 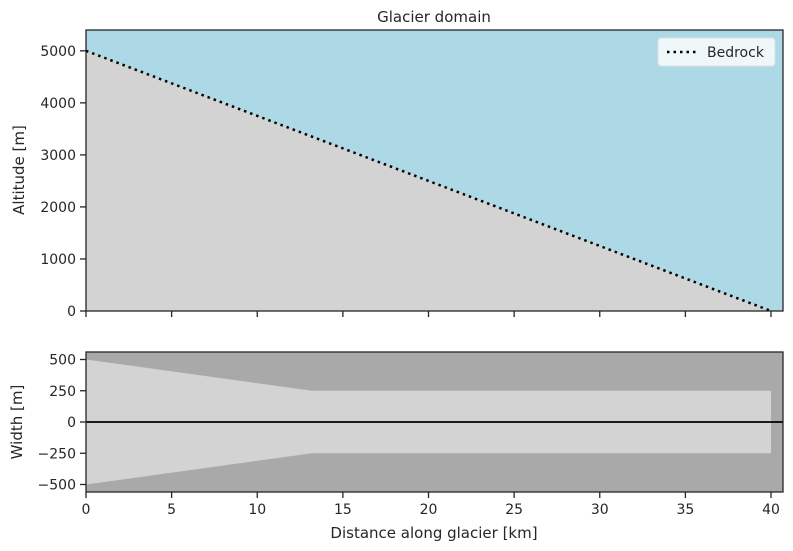 What do you see at coordinates (62, 392) in the screenshot?
I see `width-tick-label: 250` at bounding box center [62, 392].